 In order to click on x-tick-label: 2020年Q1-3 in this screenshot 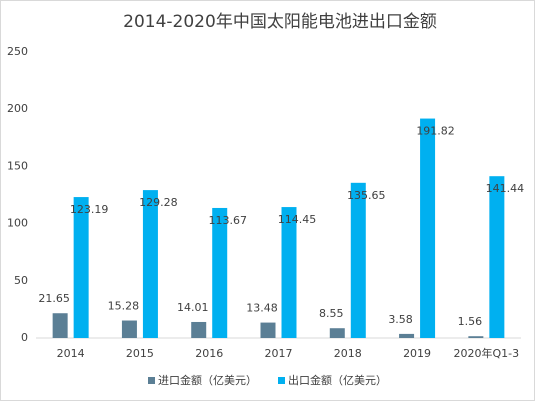, I will do `click(487, 353)`.